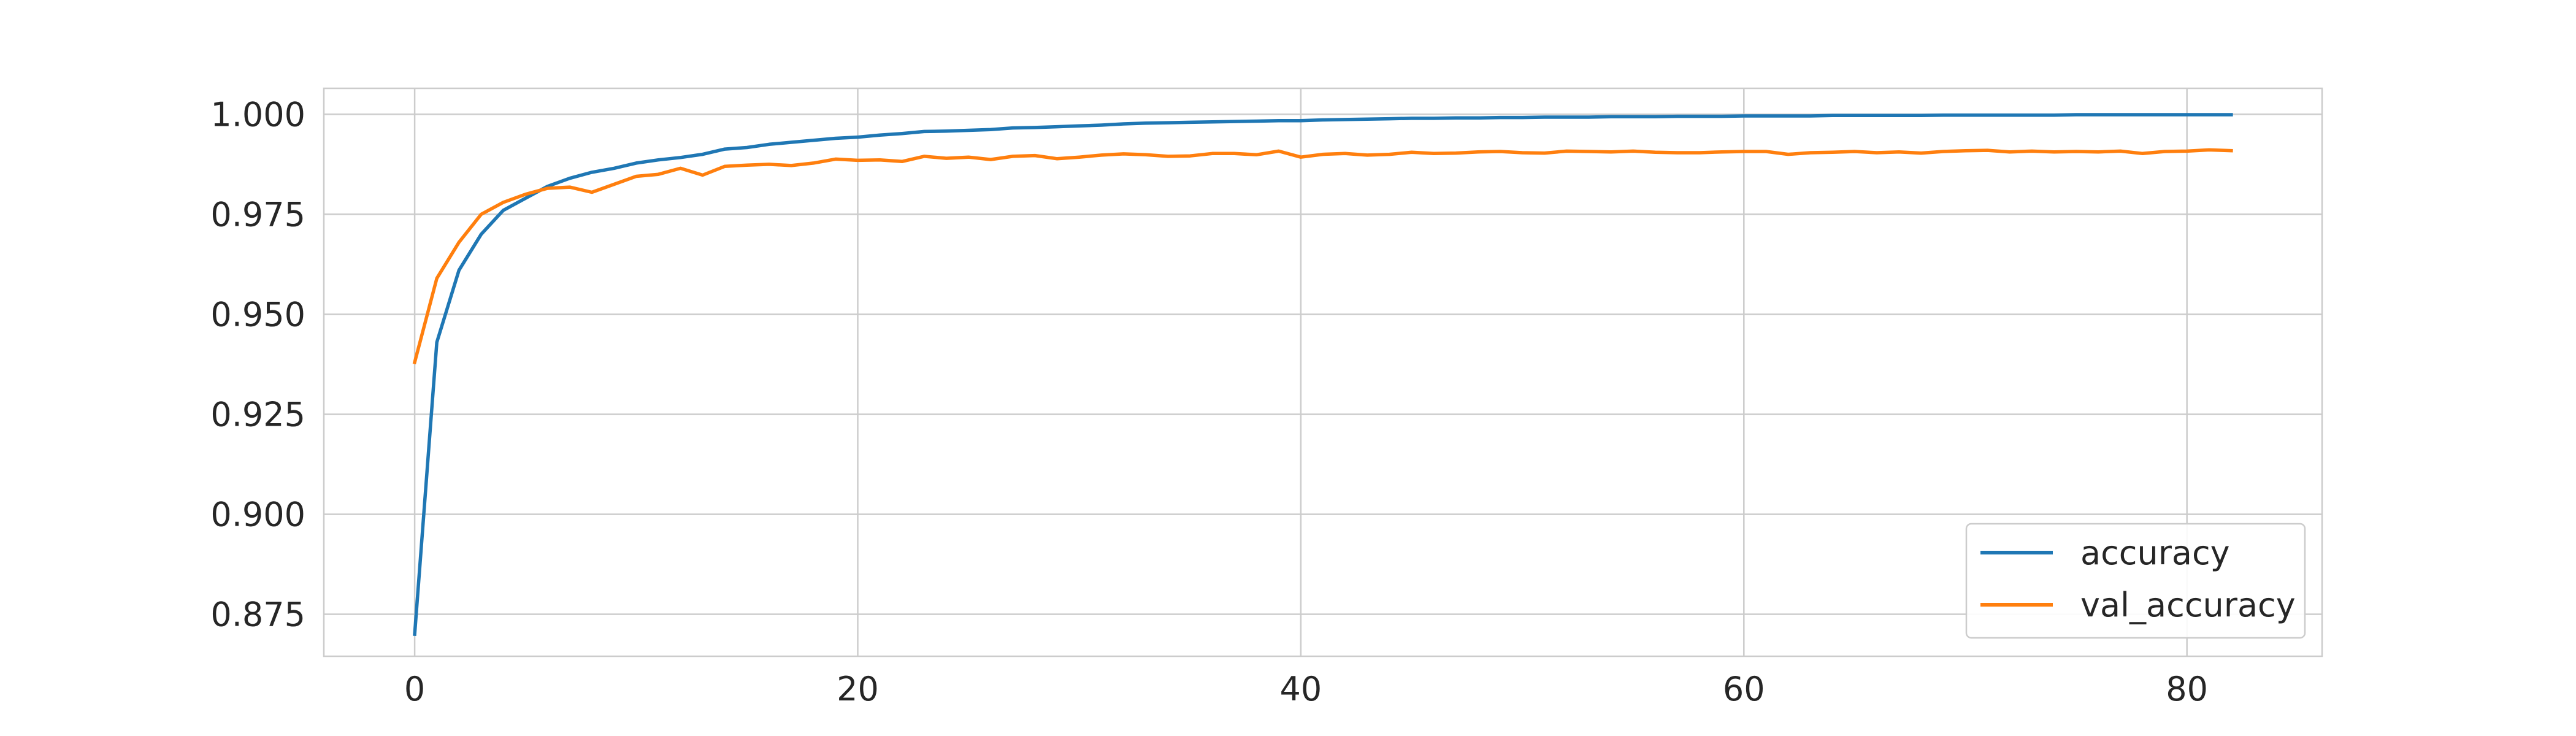 The width and height of the screenshot is (2576, 736). Describe the element at coordinates (2155, 553) in the screenshot. I see `legend-label-accuracy: accuracy` at that location.